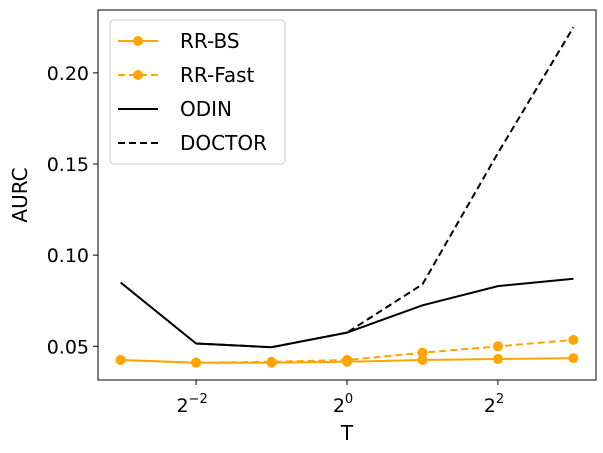 Image resolution: width=603 pixels, height=453 pixels. I want to click on x-tick-label: 20, so click(343, 404).